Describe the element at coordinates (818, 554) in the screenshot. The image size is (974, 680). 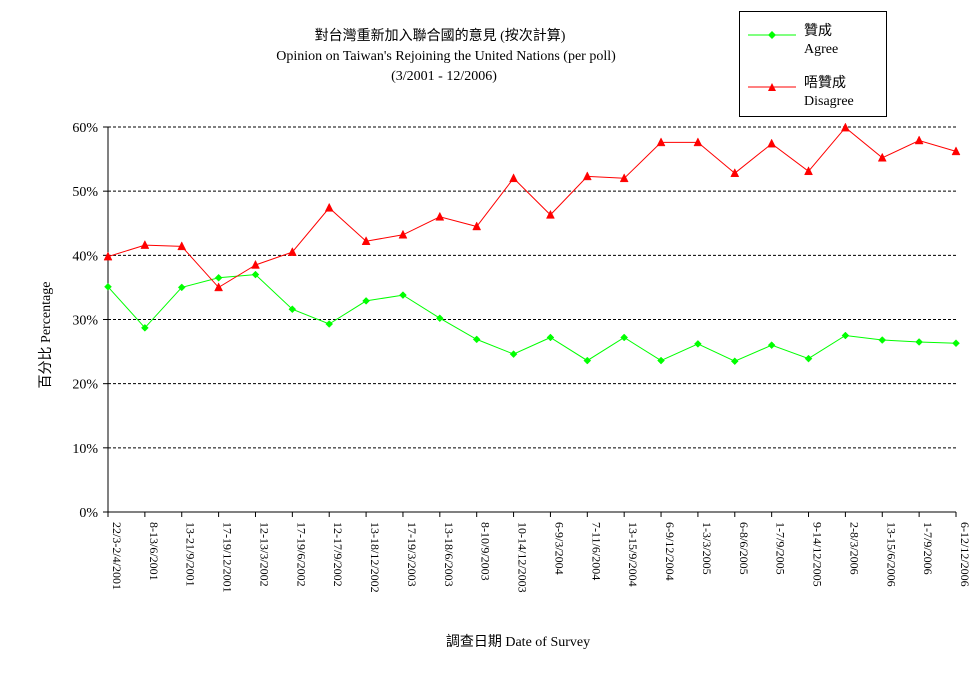
I see `x-tick-label: 9-14/12/2005` at that location.